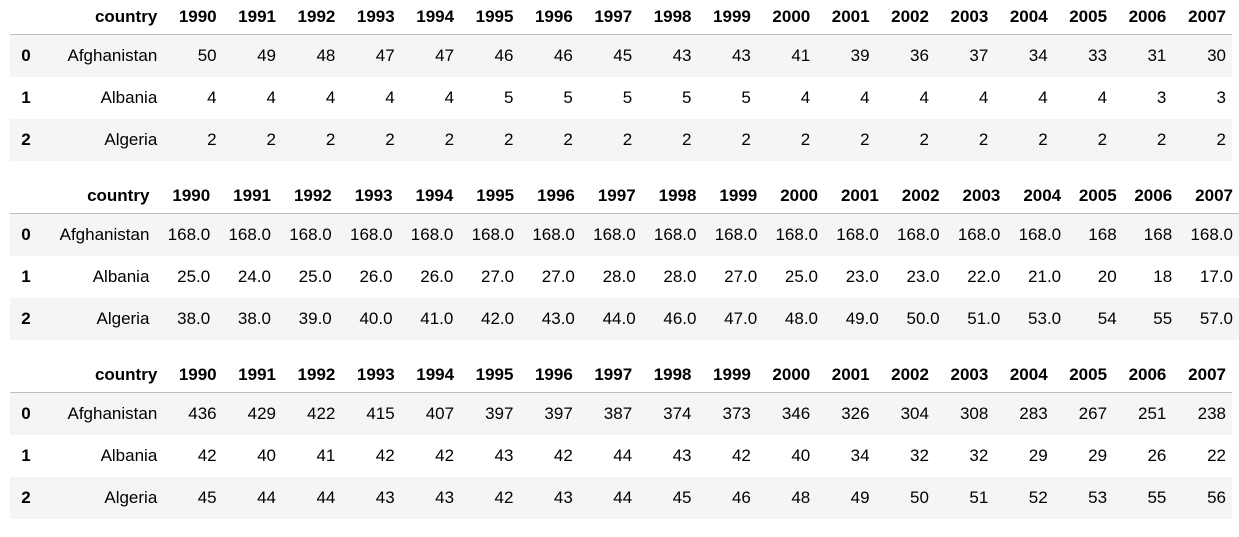  Describe the element at coordinates (668, 17) in the screenshot. I see `column-header-year: 1998` at that location.